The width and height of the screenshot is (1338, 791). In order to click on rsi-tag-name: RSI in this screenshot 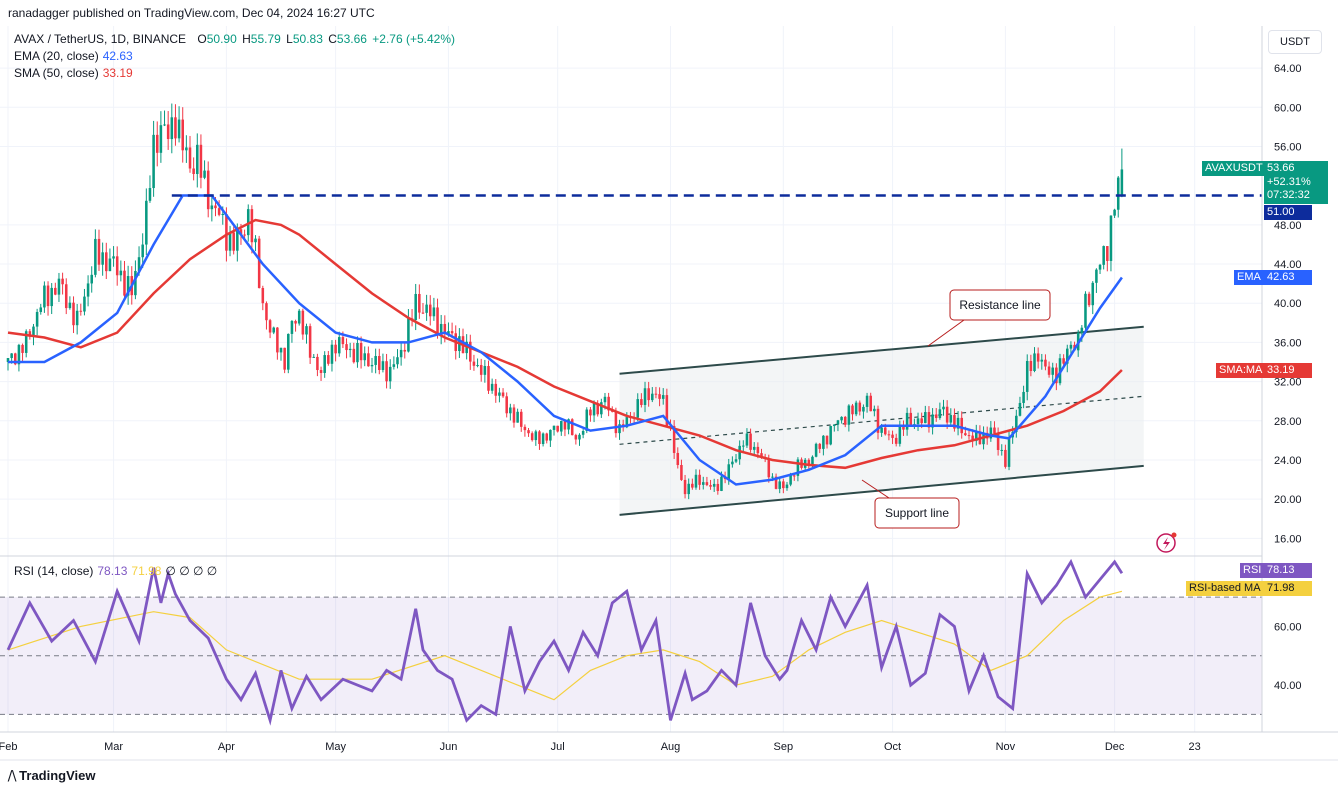, I will do `click(1252, 570)`.